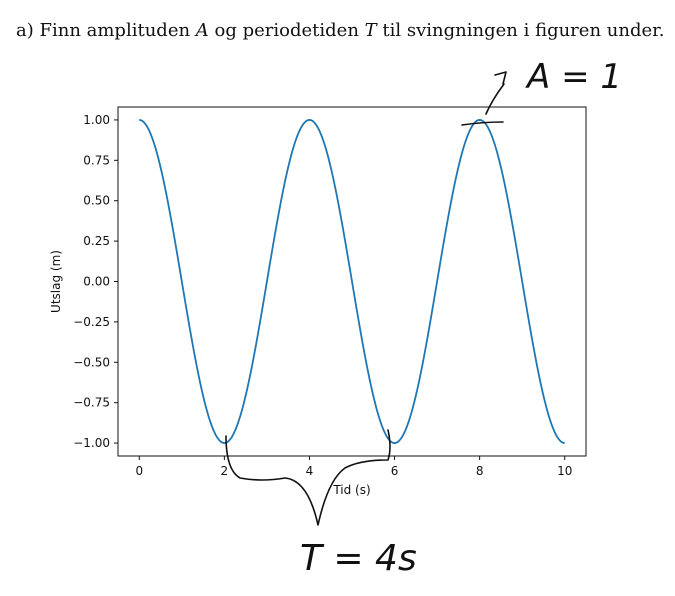  I want to click on y-tick-label: −1.00, so click(91, 443).